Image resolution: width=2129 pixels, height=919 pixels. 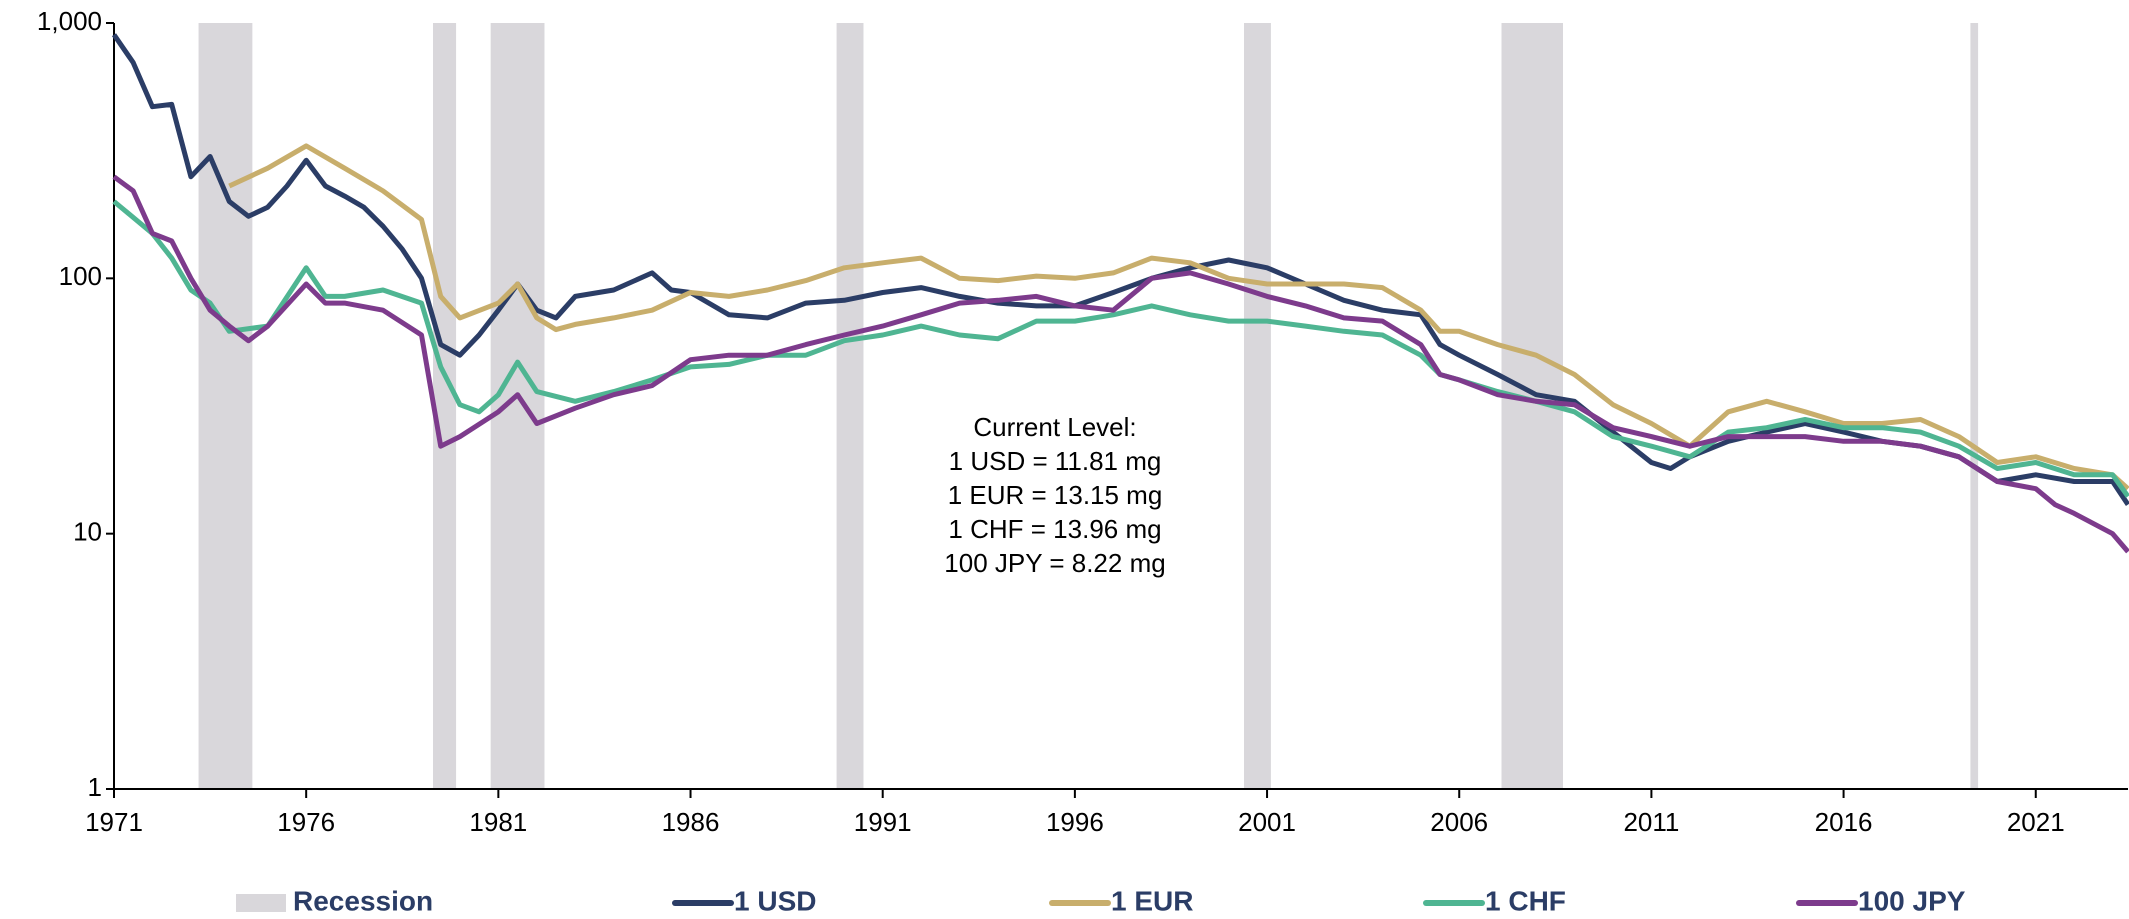 I want to click on legend: Recession 1 USD 1 EUR 1 CHF 100 JPY, so click(x=1101, y=900).